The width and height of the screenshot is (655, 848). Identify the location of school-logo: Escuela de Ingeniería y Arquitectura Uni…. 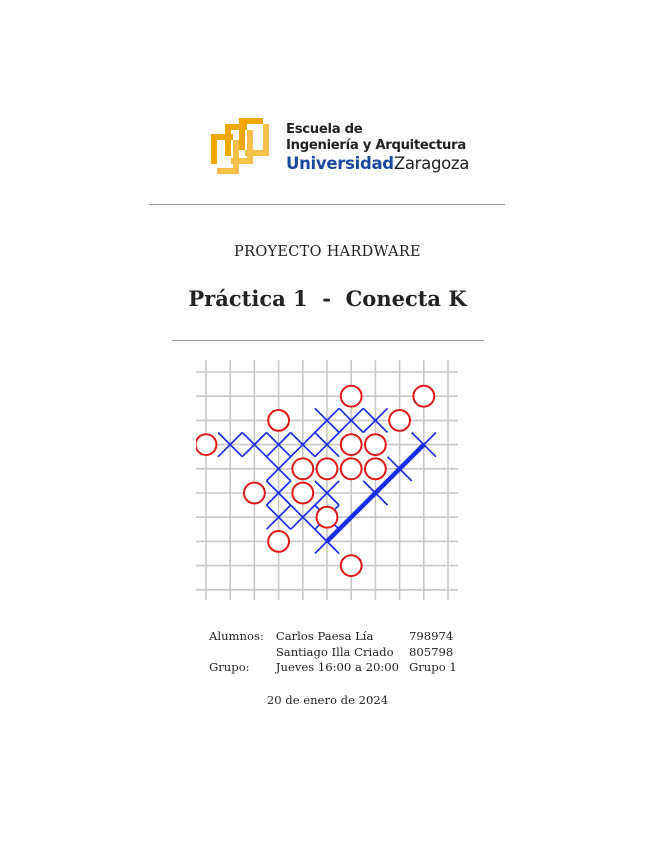
(337, 149).